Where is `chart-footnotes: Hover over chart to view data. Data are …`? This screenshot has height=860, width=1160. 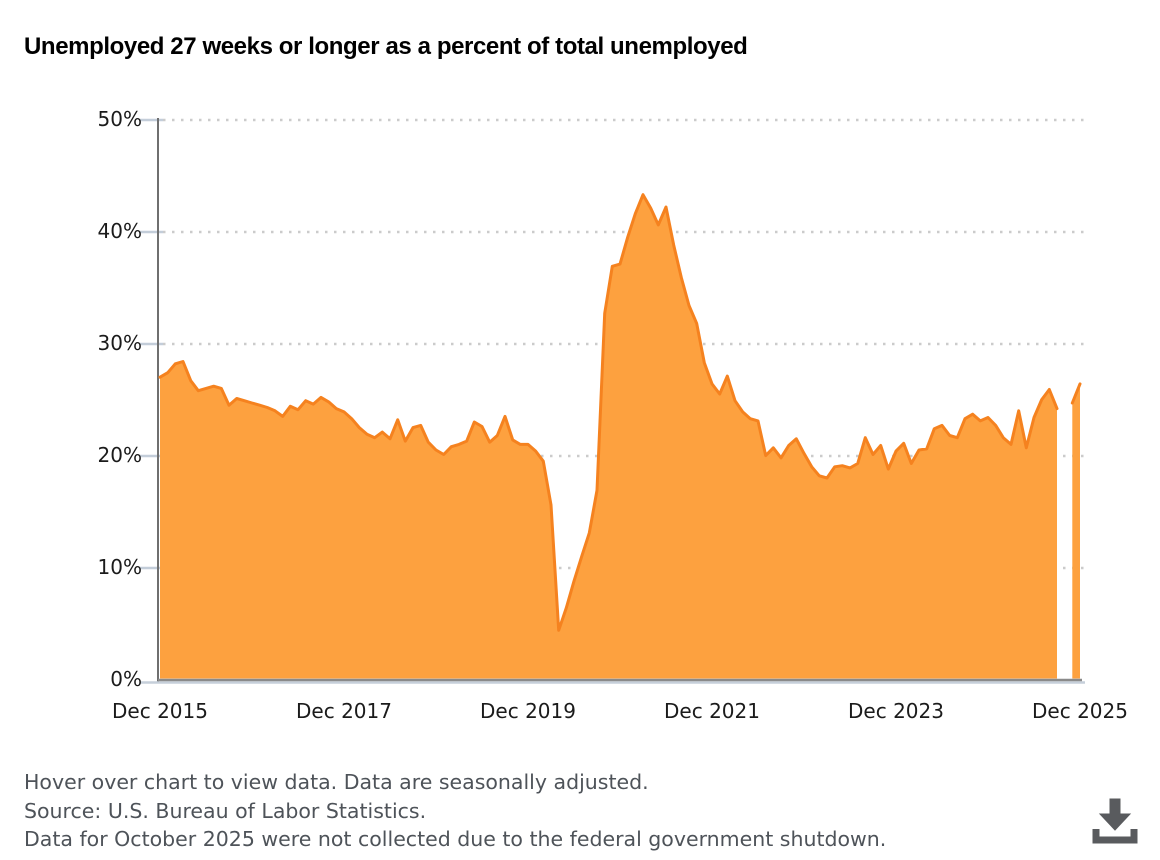 chart-footnotes: Hover over chart to view data. Data are … is located at coordinates (514, 811).